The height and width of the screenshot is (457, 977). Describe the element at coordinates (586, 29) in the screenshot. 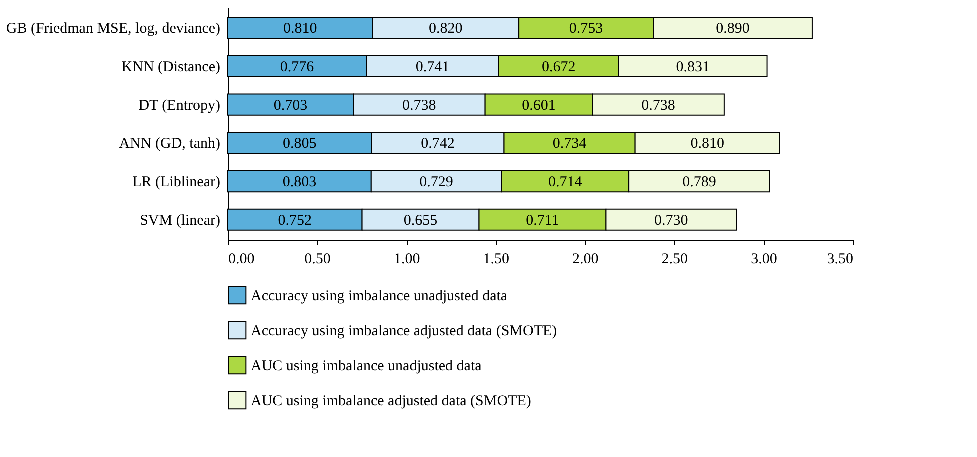

I see `data-label: 0.753` at that location.